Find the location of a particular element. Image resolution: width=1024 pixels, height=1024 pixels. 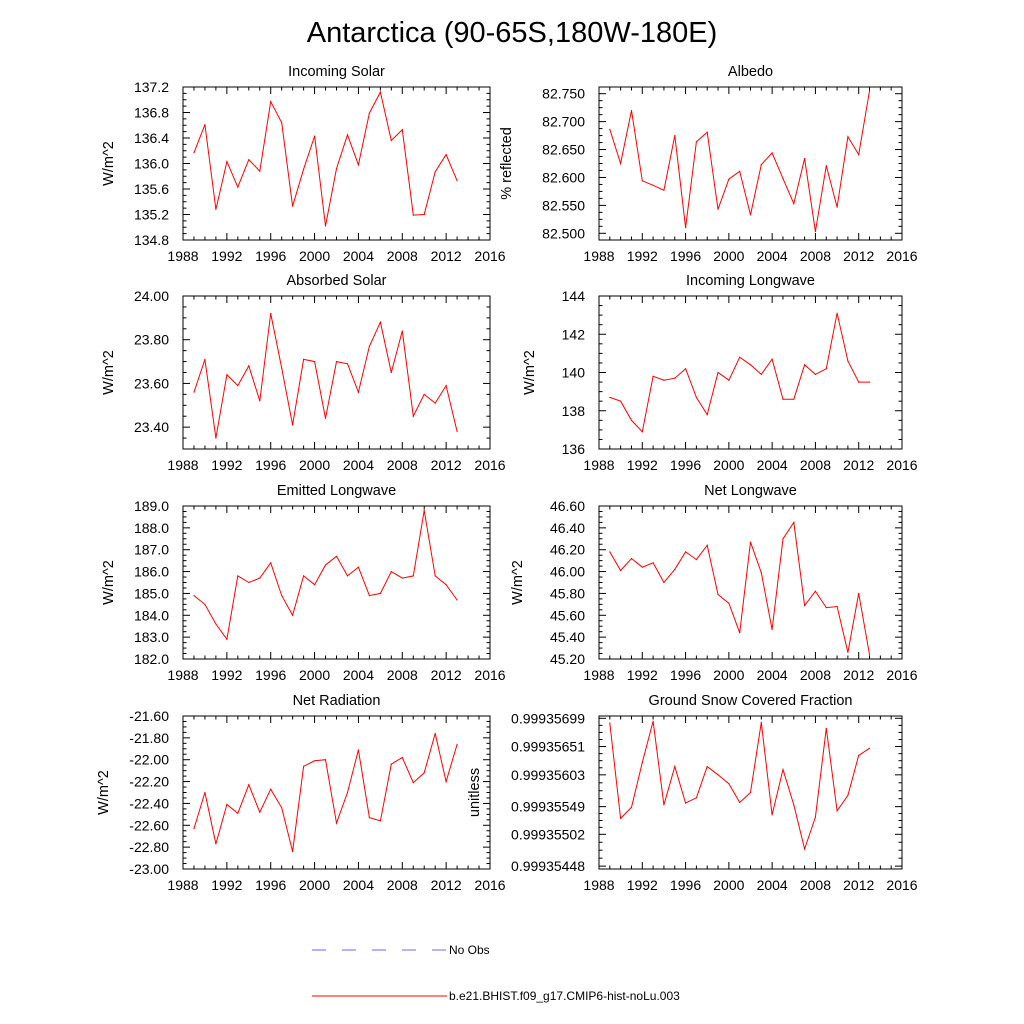

panel-title: Albedo is located at coordinates (750, 72).